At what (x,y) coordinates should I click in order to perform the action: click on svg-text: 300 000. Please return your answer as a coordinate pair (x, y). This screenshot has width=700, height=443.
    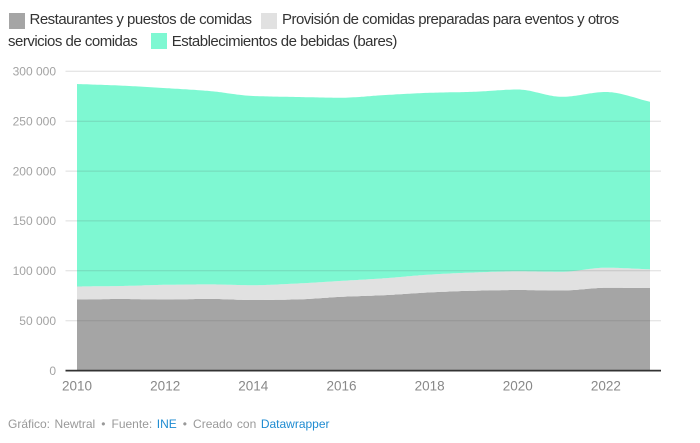
    Looking at the image, I should click on (35, 72).